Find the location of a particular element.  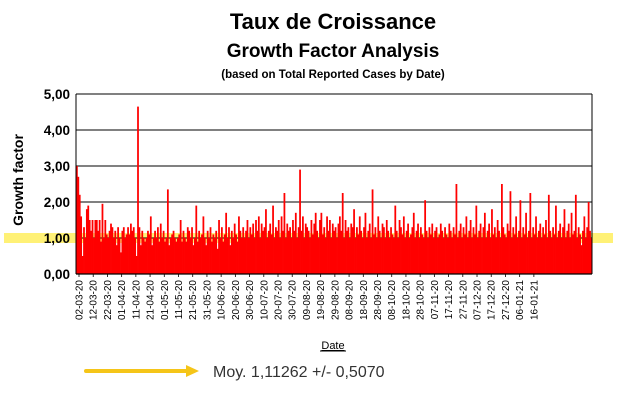

y-tick-label: 4,00 is located at coordinates (57, 130).